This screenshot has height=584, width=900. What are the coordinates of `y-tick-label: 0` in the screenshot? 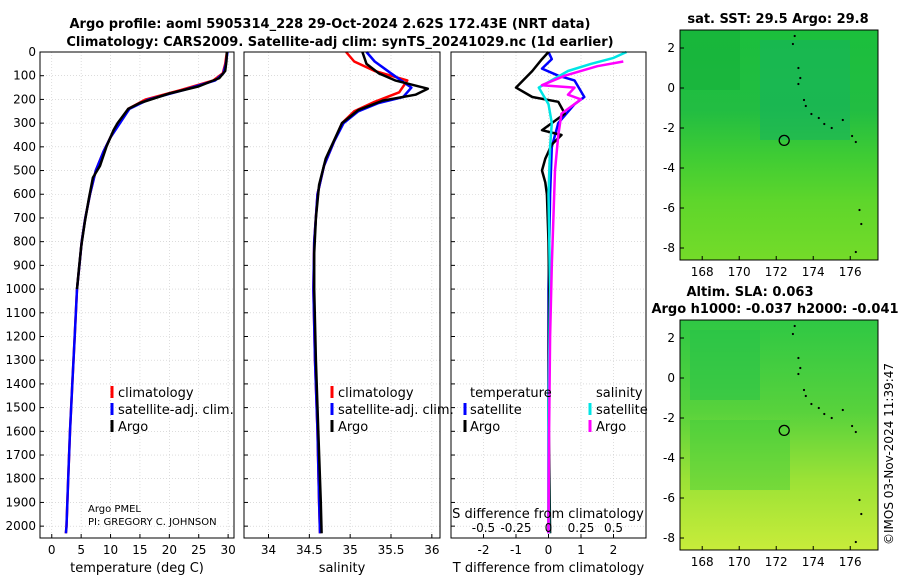 It's located at (32, 52).